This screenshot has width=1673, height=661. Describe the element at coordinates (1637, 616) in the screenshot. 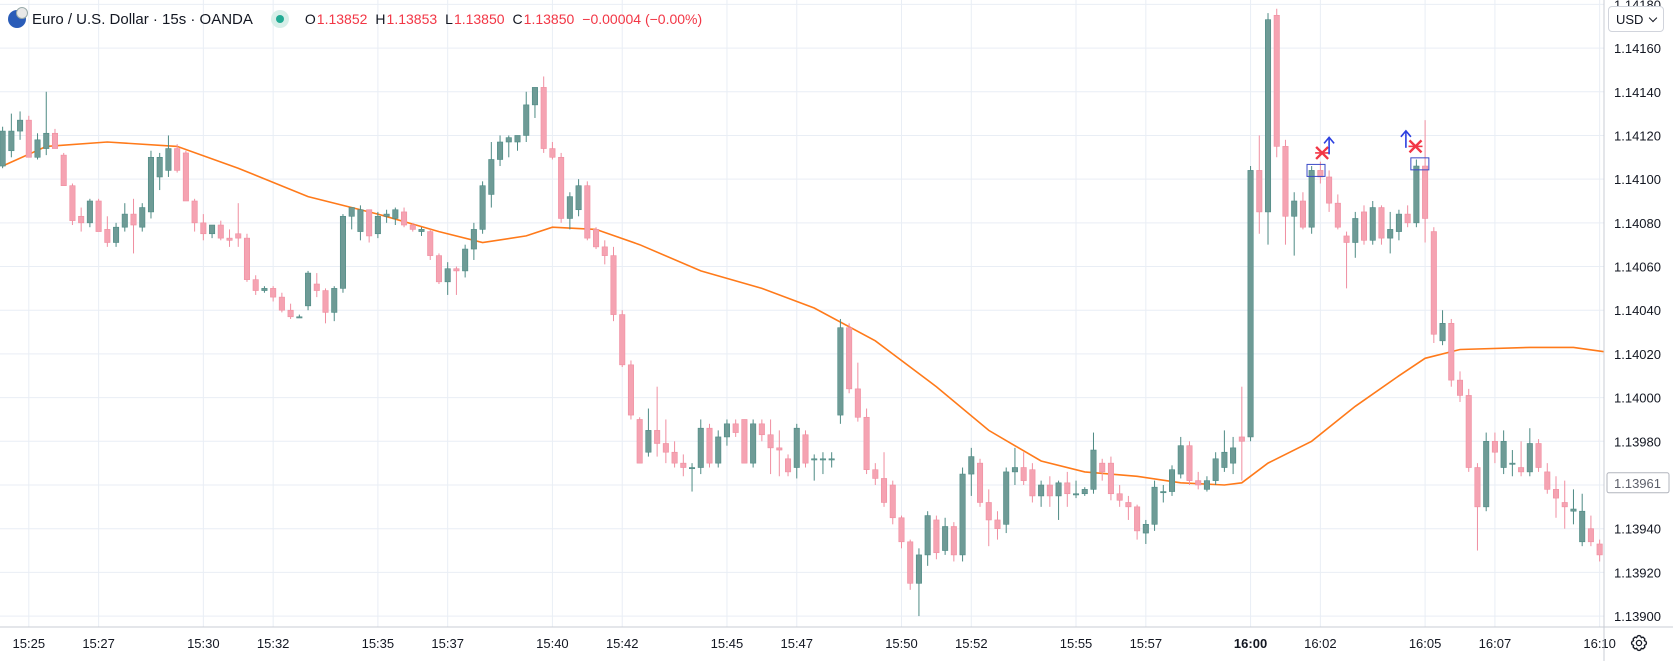

I see `price-tick-label: 1.13900` at that location.